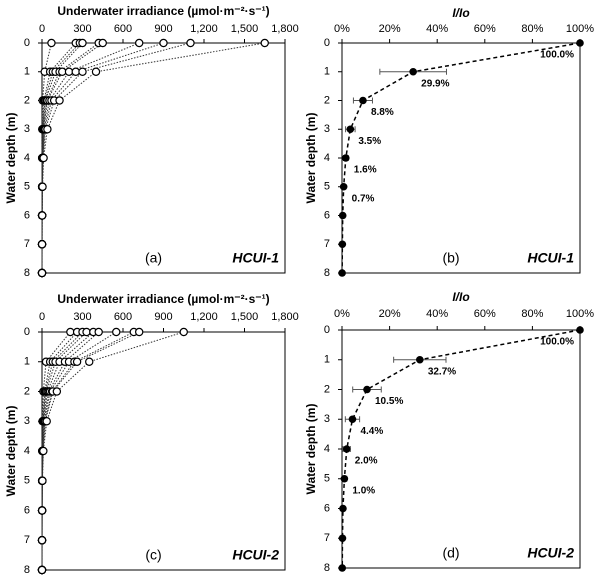 This screenshot has width=600, height=579. What do you see at coordinates (153, 258) in the screenshot?
I see `panel-label: (a)` at bounding box center [153, 258].